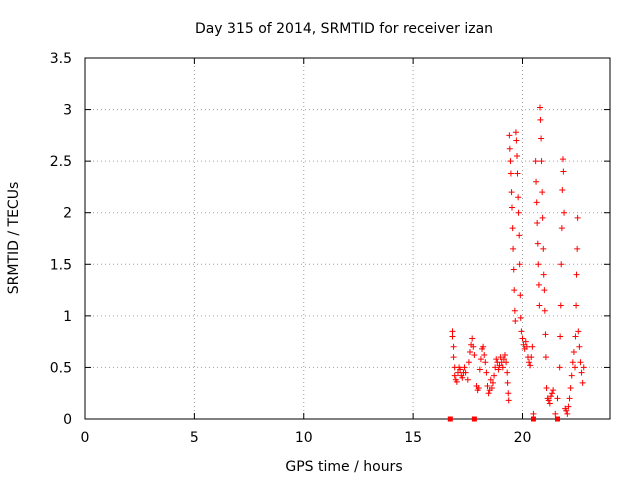 Image resolution: width=640 pixels, height=480 pixels. I want to click on mark-layer, so click(517, 263).